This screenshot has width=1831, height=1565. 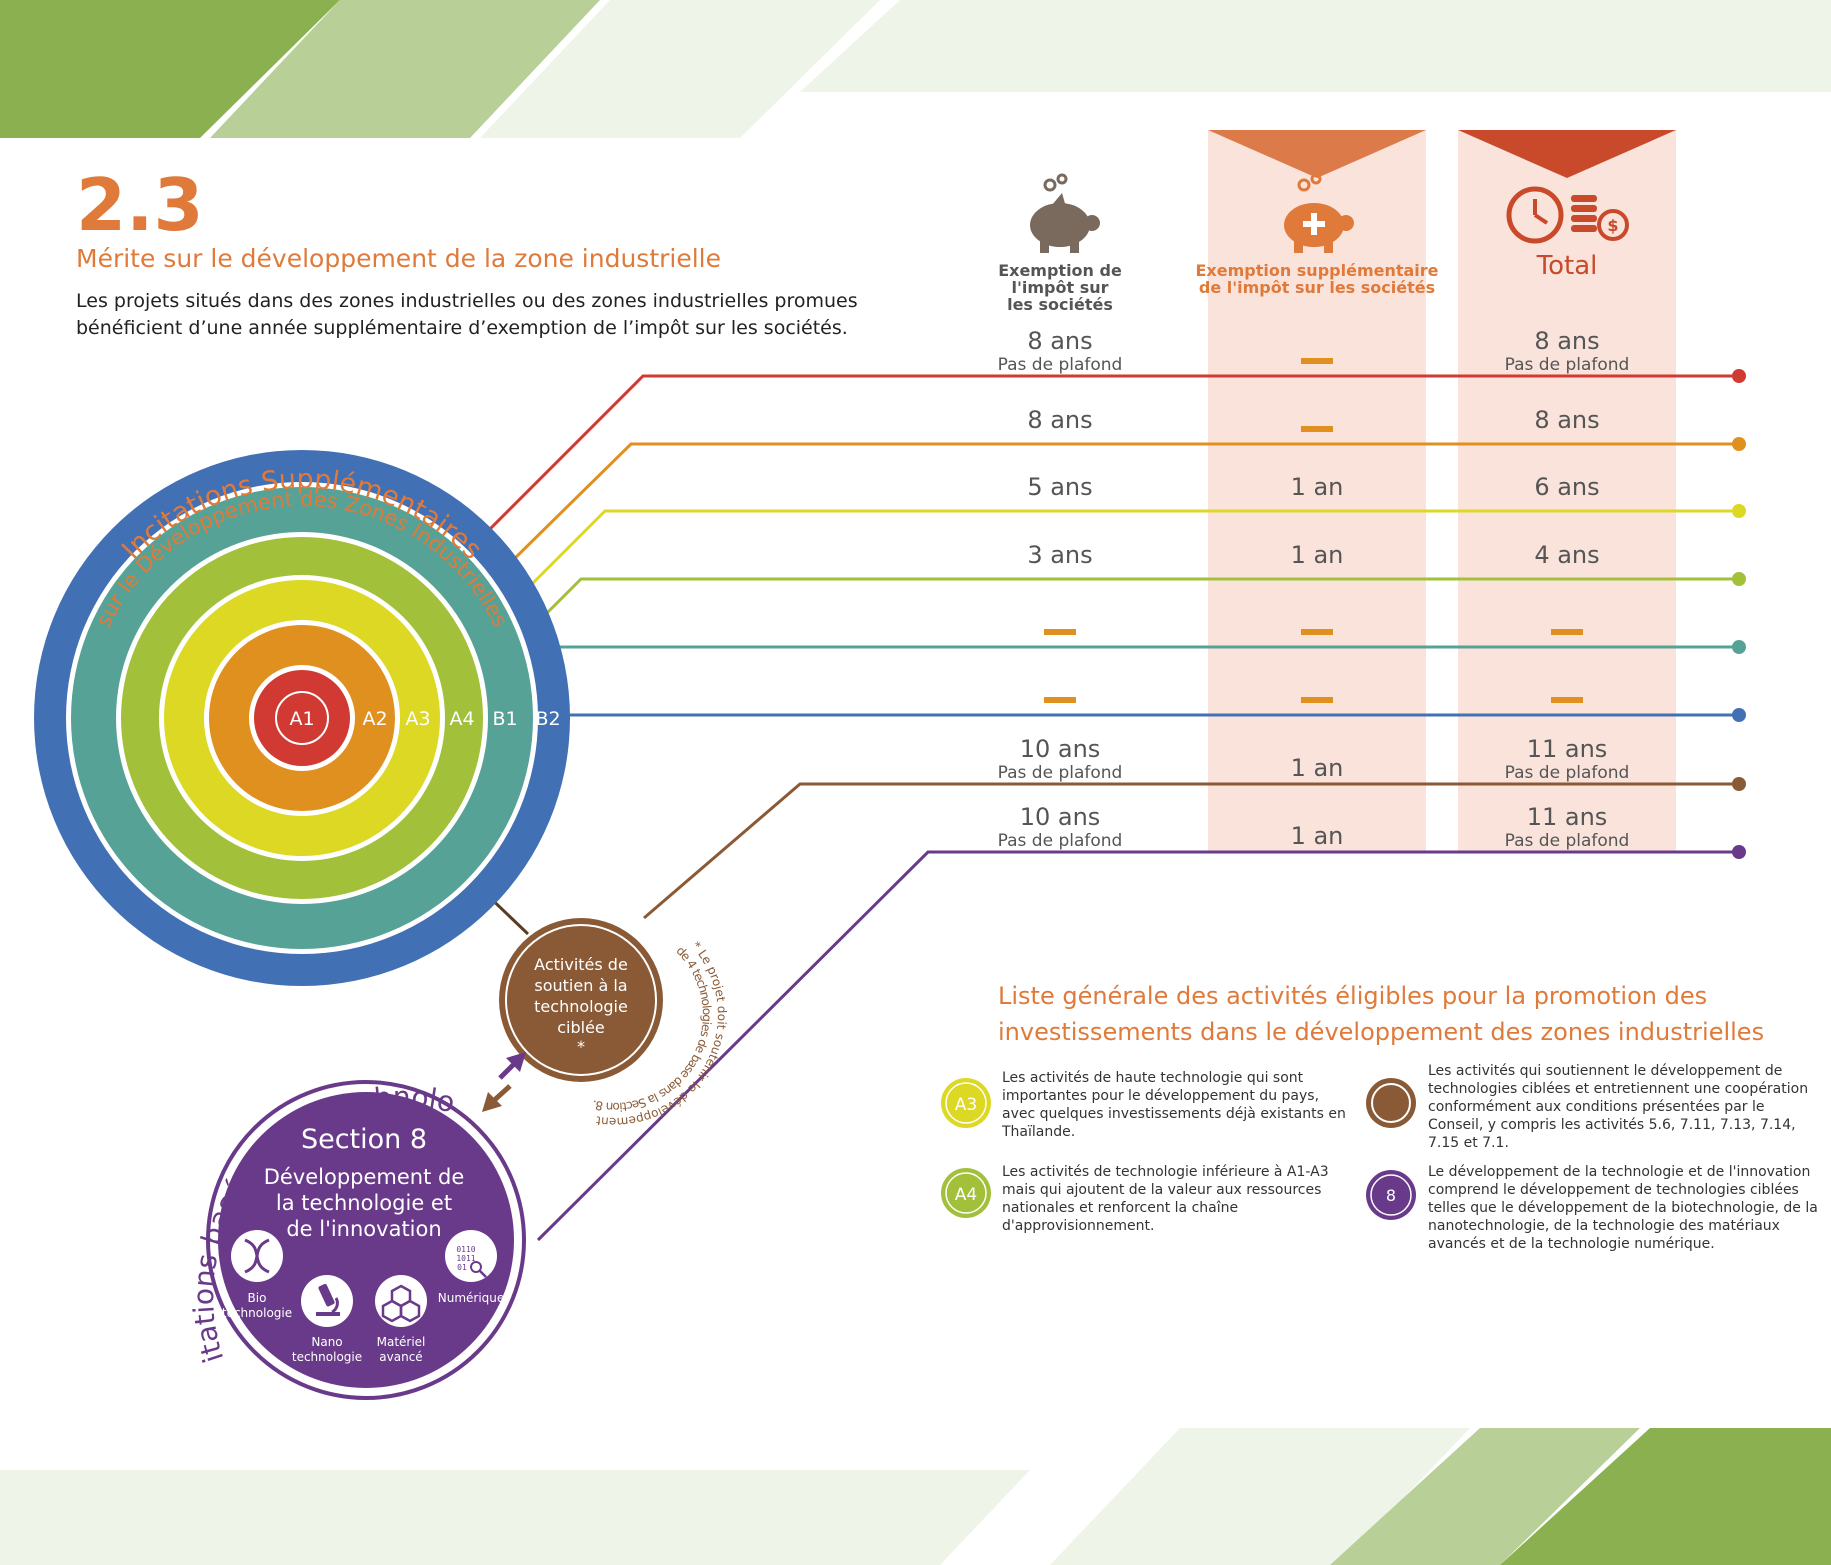 What do you see at coordinates (1319, 213) in the screenshot?
I see `piggy-bank-plus-icon` at bounding box center [1319, 213].